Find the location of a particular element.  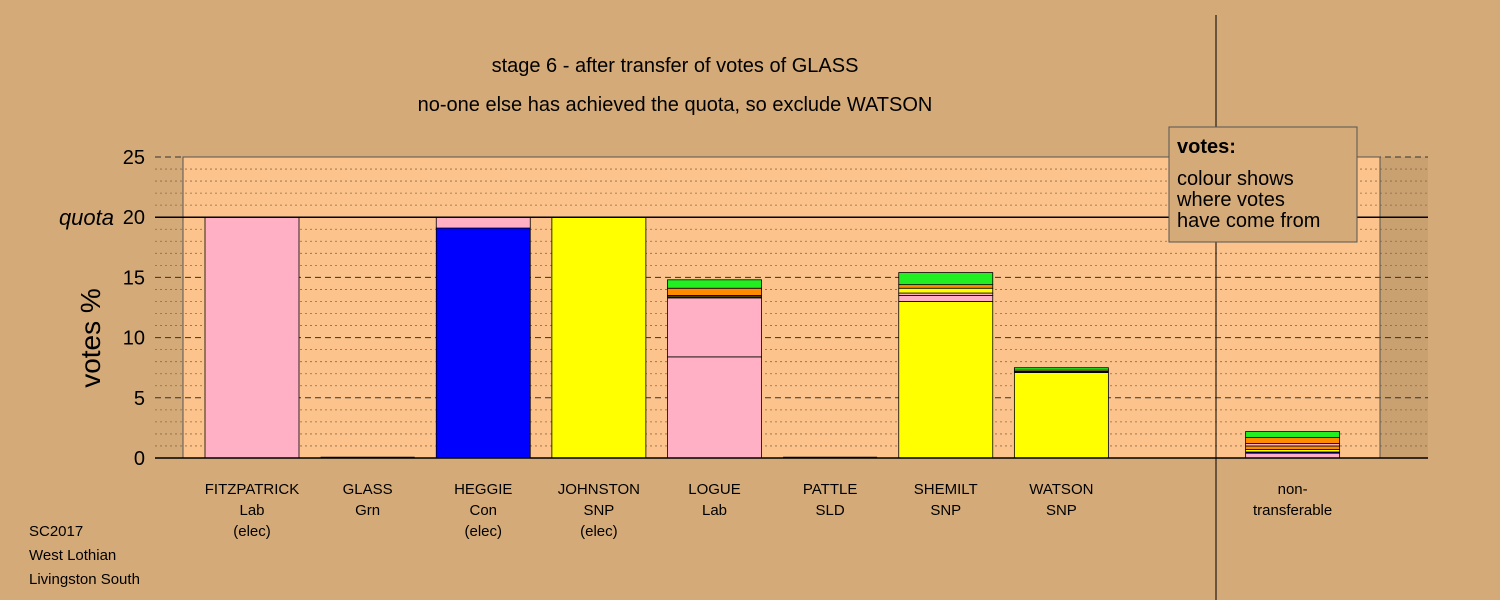

candidate-label: LOGUE is located at coordinates (714, 489).